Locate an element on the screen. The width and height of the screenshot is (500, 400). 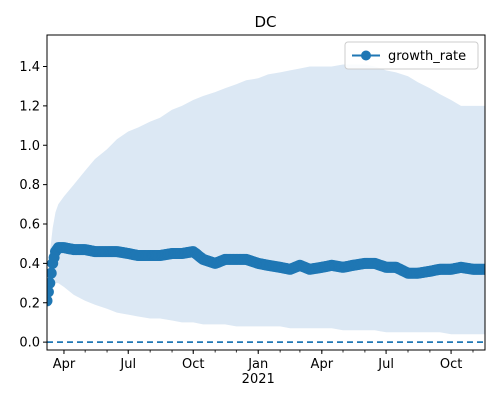
y-tick-label: 1.0 is located at coordinates (29, 146).